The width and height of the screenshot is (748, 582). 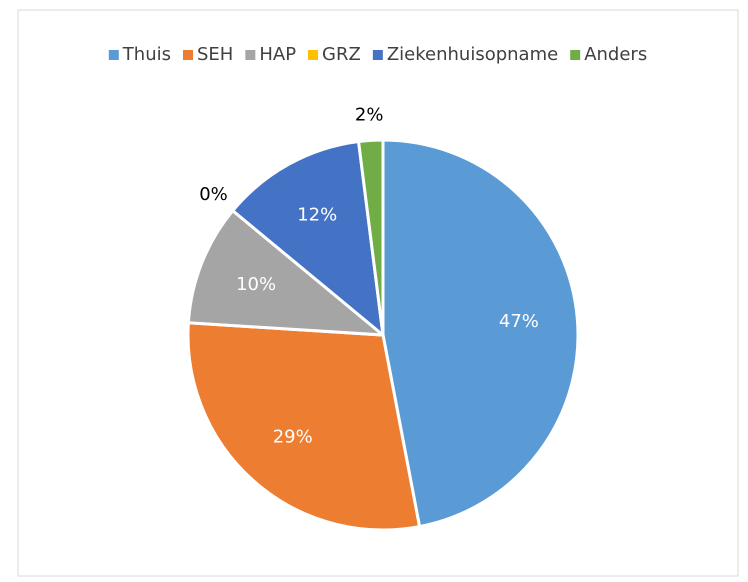 What do you see at coordinates (213, 194) in the screenshot?
I see `data-label: 0%` at bounding box center [213, 194].